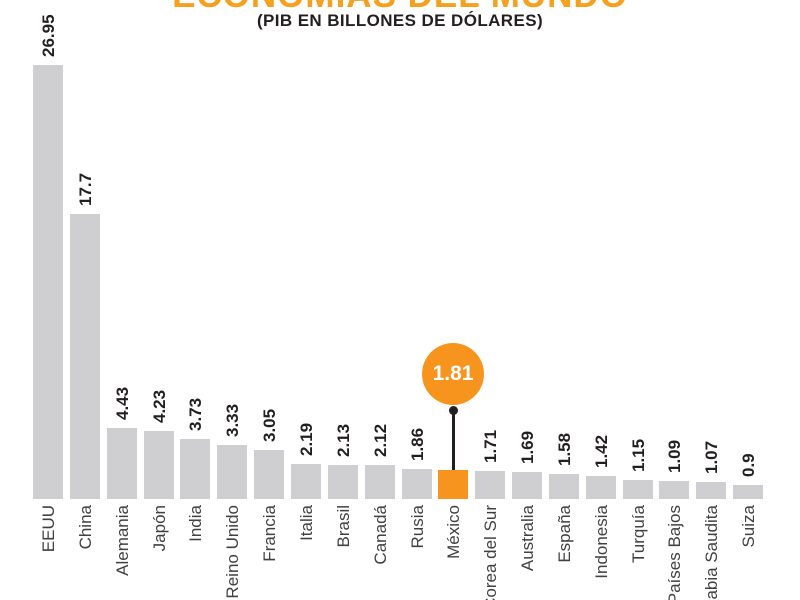 The height and width of the screenshot is (600, 800). Describe the element at coordinates (564, 534) in the screenshot. I see `category-label-espana: España` at that location.